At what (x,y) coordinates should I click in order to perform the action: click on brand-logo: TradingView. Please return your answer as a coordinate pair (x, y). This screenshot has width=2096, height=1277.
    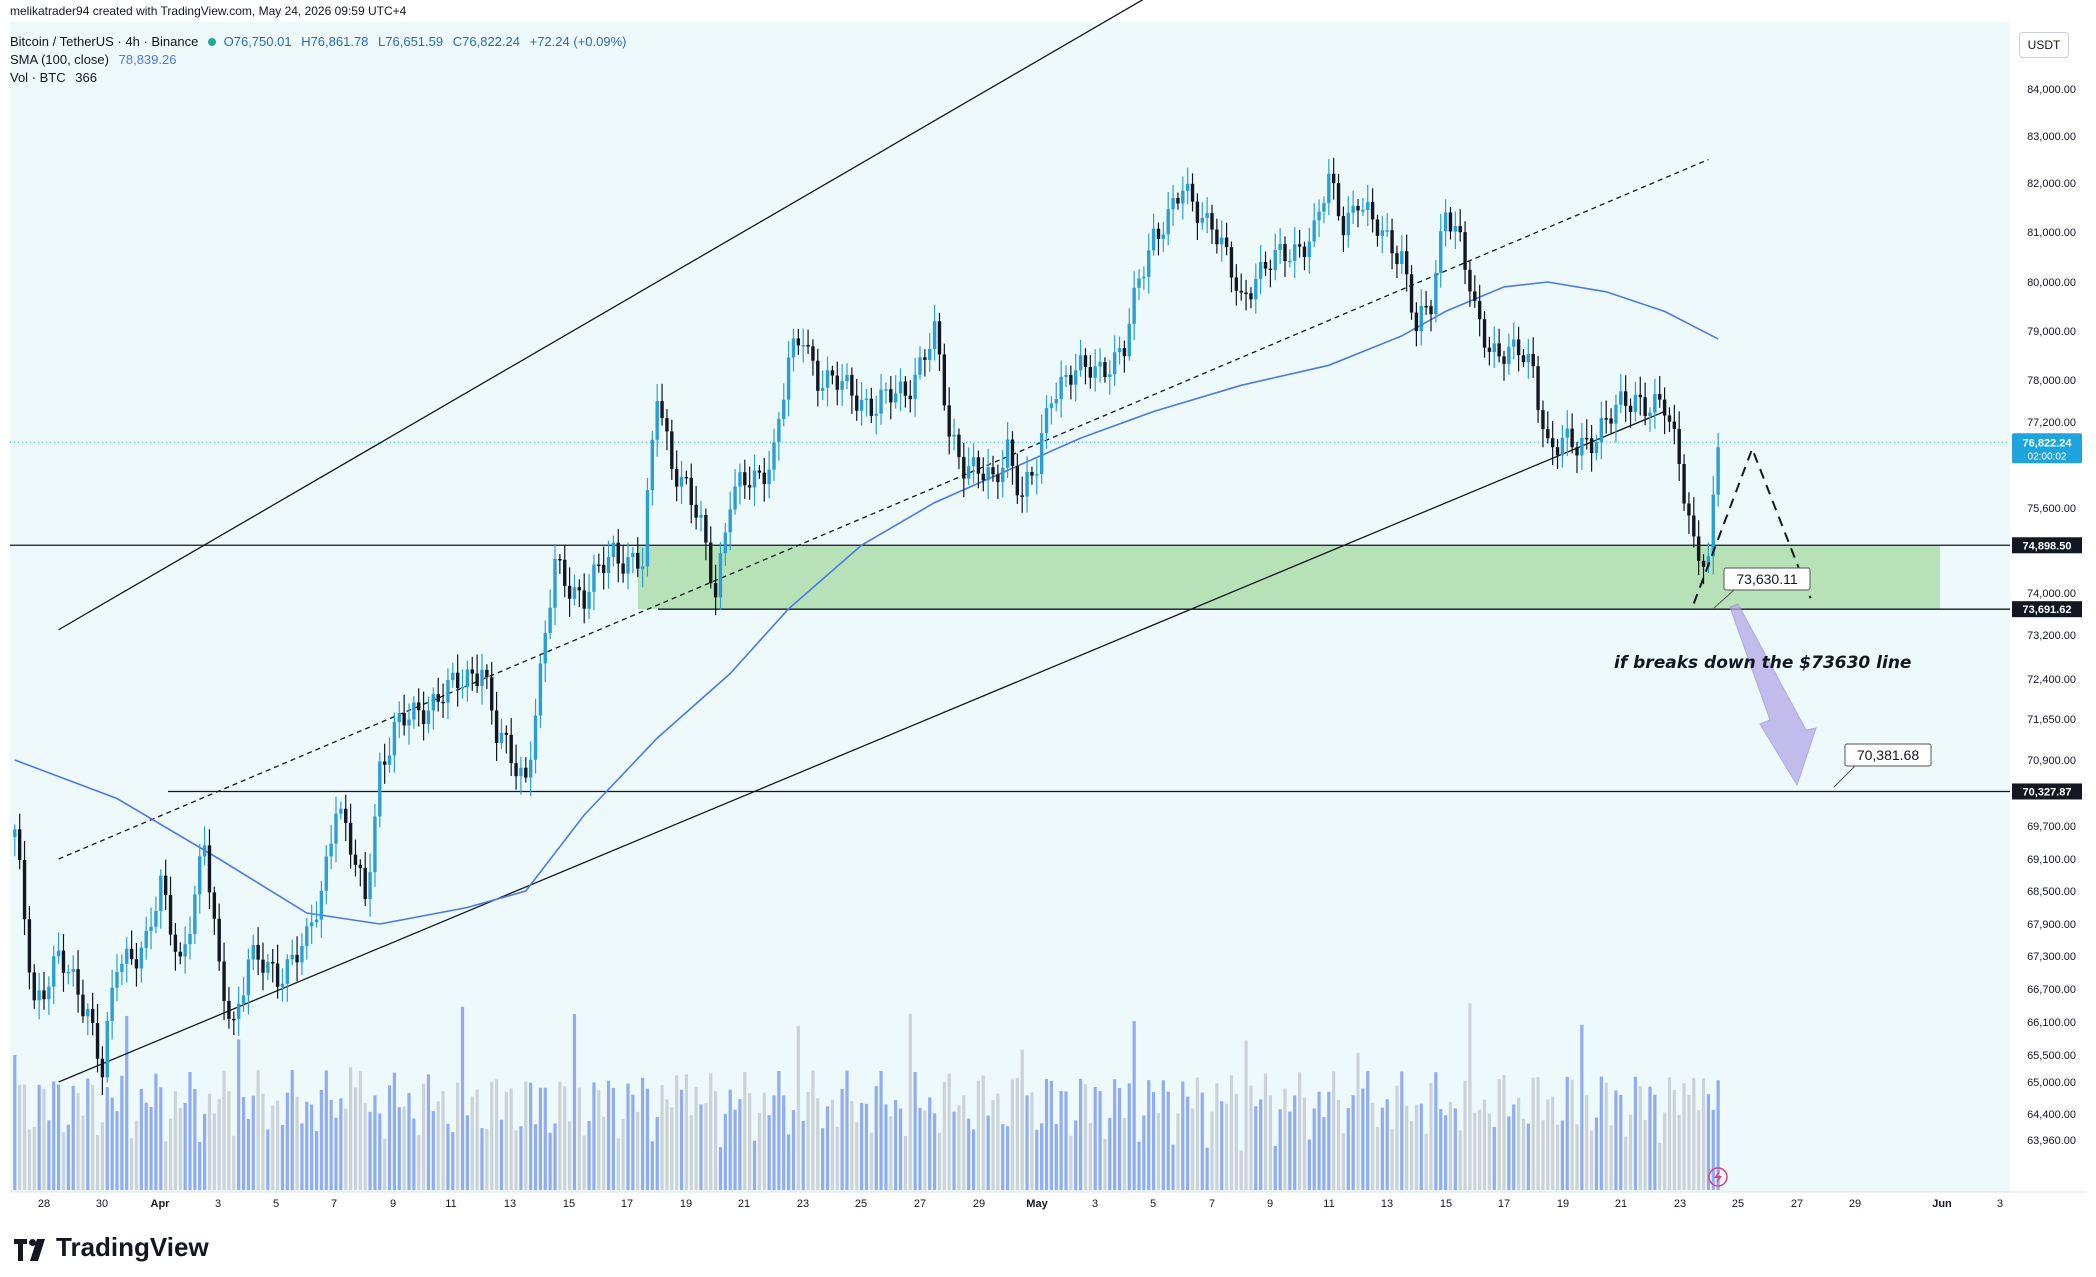
    Looking at the image, I should click on (111, 1247).